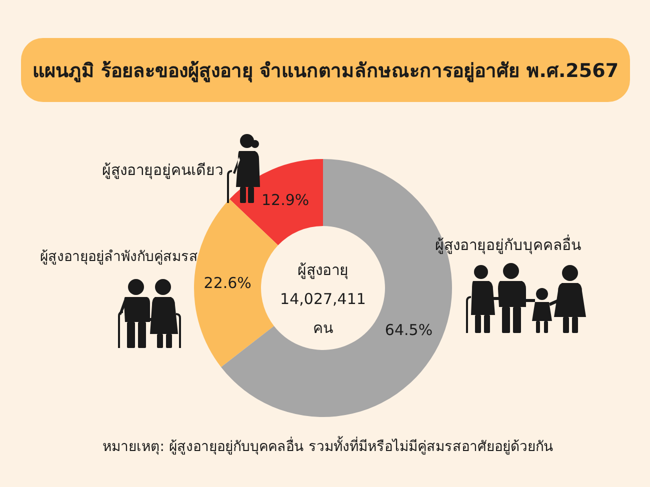  Describe the element at coordinates (508, 245) in the screenshot. I see `slice-label: ผู้สูงอายุอยู่กับบุคคลอื่น` at that location.